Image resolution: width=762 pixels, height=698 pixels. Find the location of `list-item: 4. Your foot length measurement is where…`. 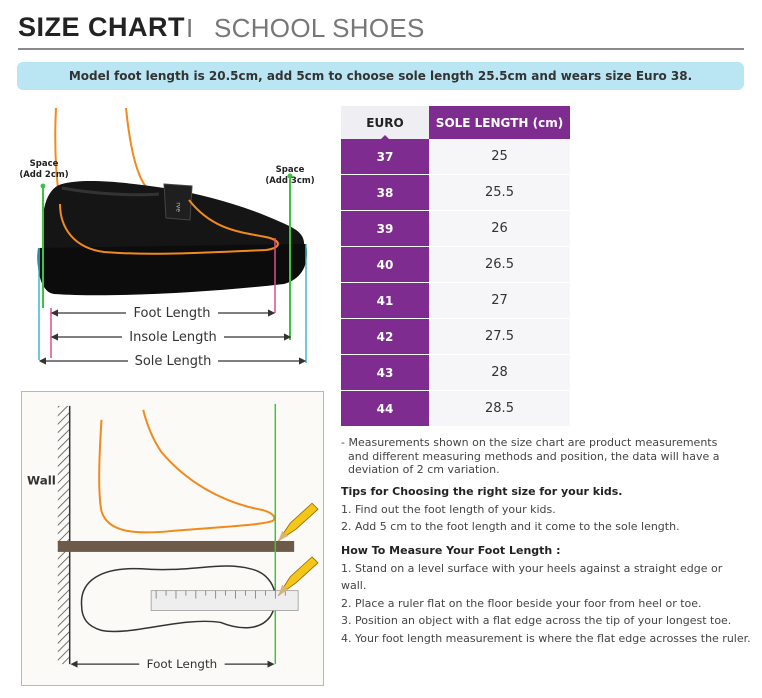

list-item: 4. Your foot length measurement is where… is located at coordinates (546, 638).